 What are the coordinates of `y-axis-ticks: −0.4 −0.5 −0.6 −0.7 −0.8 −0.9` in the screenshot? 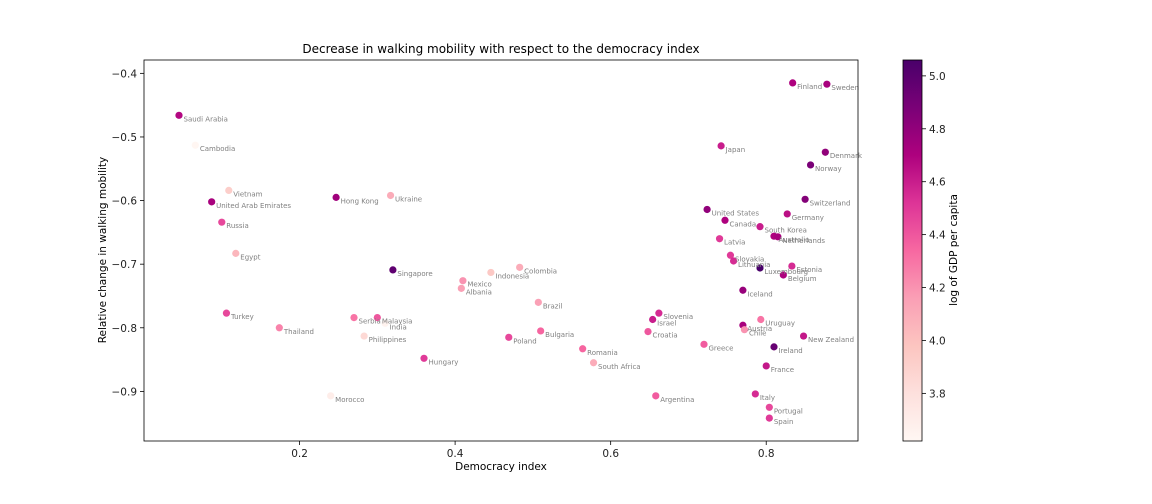 It's located at (128, 233).